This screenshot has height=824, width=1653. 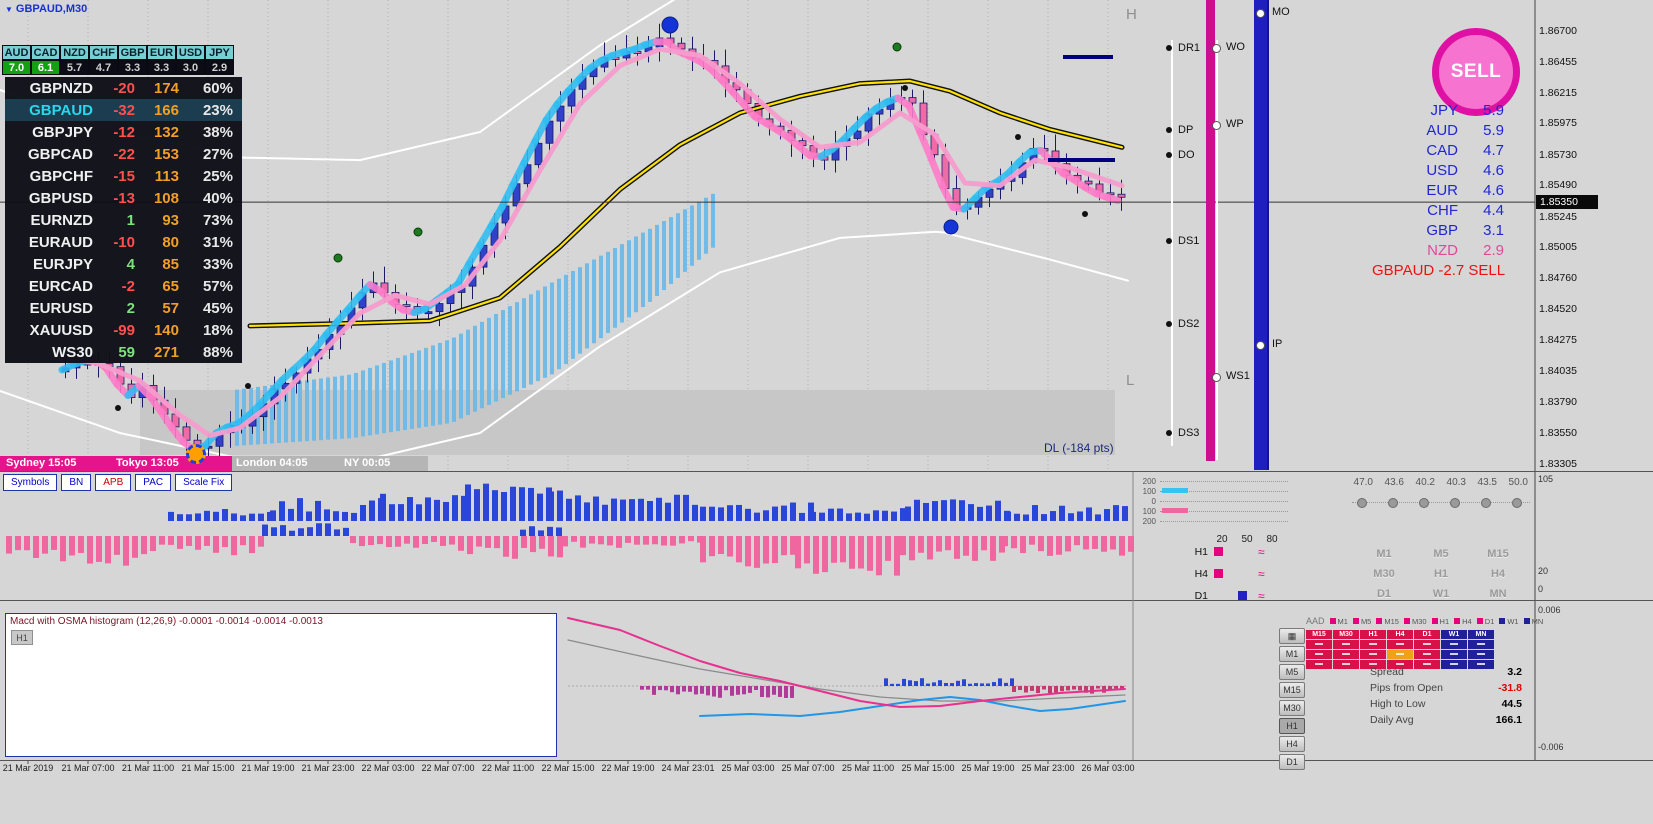 I want to click on grid-header-cell: H4, so click(x=1400, y=634).